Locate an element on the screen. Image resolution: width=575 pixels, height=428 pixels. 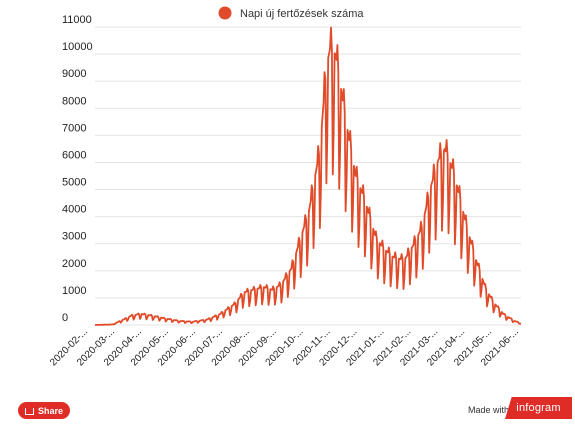
y-tick-label: 0 is located at coordinates (65, 318).